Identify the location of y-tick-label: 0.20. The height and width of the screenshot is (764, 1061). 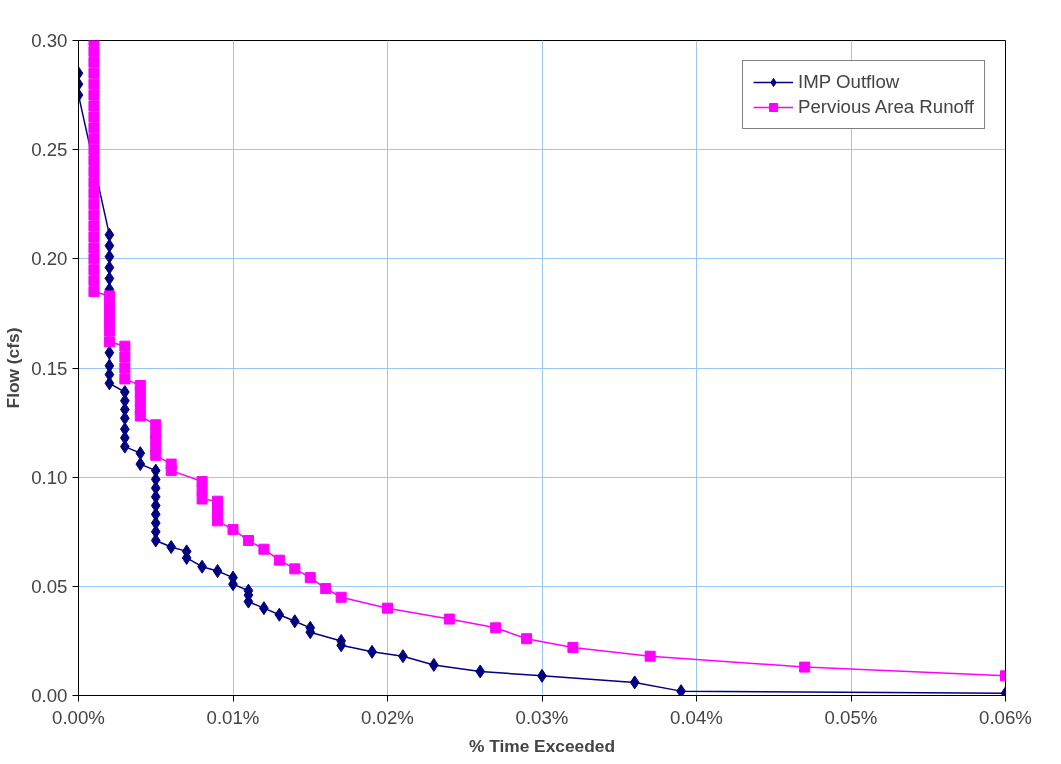
(49, 259).